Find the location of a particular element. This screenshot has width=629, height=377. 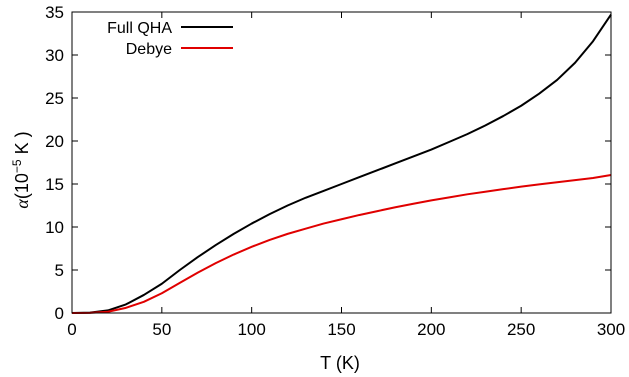

x-tick-label: 100 is located at coordinates (251, 329).